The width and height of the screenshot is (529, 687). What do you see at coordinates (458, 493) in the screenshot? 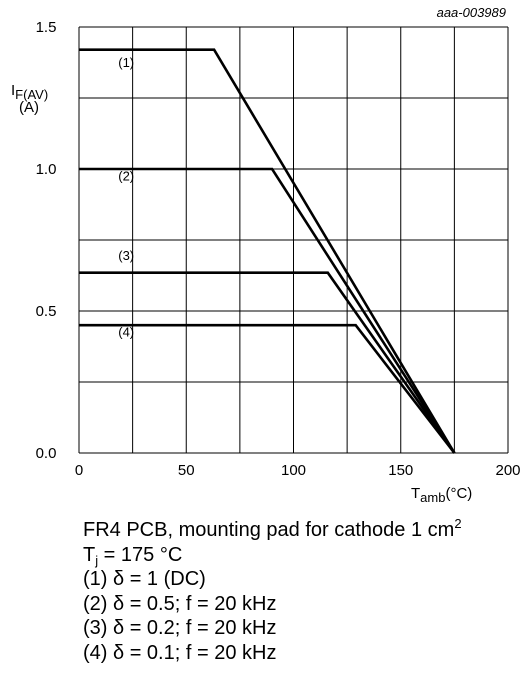
I see `x-axis-label-unit: (°C)` at bounding box center [458, 493].